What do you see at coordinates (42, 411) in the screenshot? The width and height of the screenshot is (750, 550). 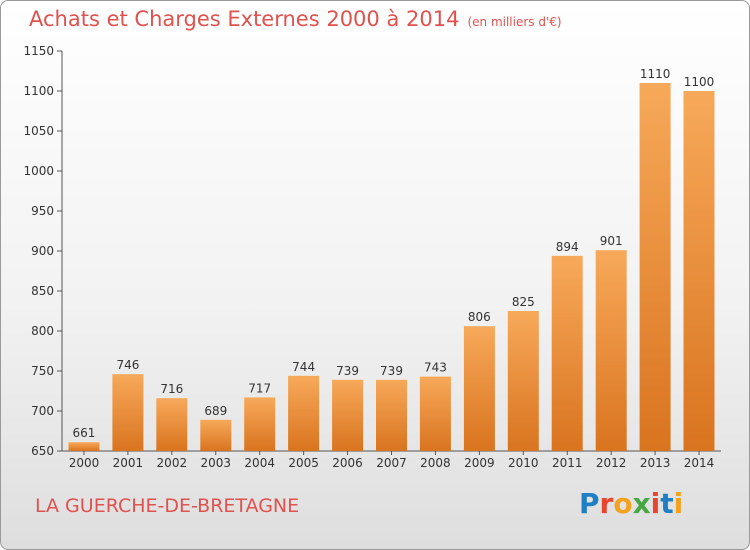 I see `y-tick-label: 700` at bounding box center [42, 411].